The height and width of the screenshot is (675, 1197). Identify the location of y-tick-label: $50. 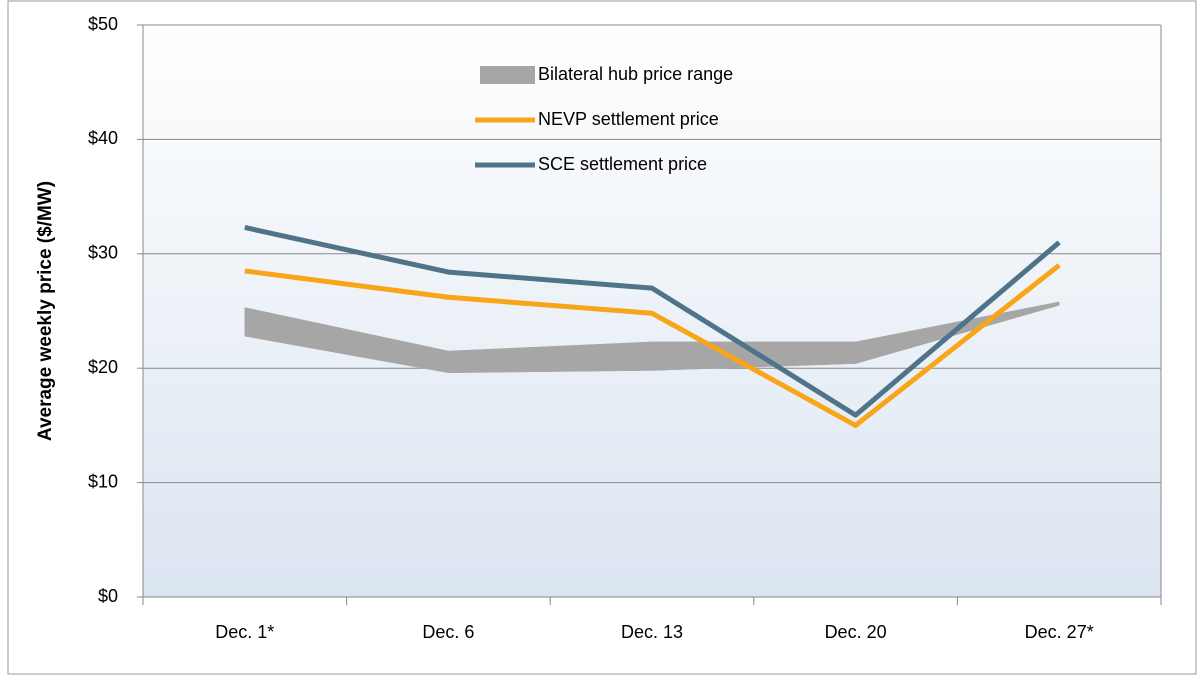
(103, 24).